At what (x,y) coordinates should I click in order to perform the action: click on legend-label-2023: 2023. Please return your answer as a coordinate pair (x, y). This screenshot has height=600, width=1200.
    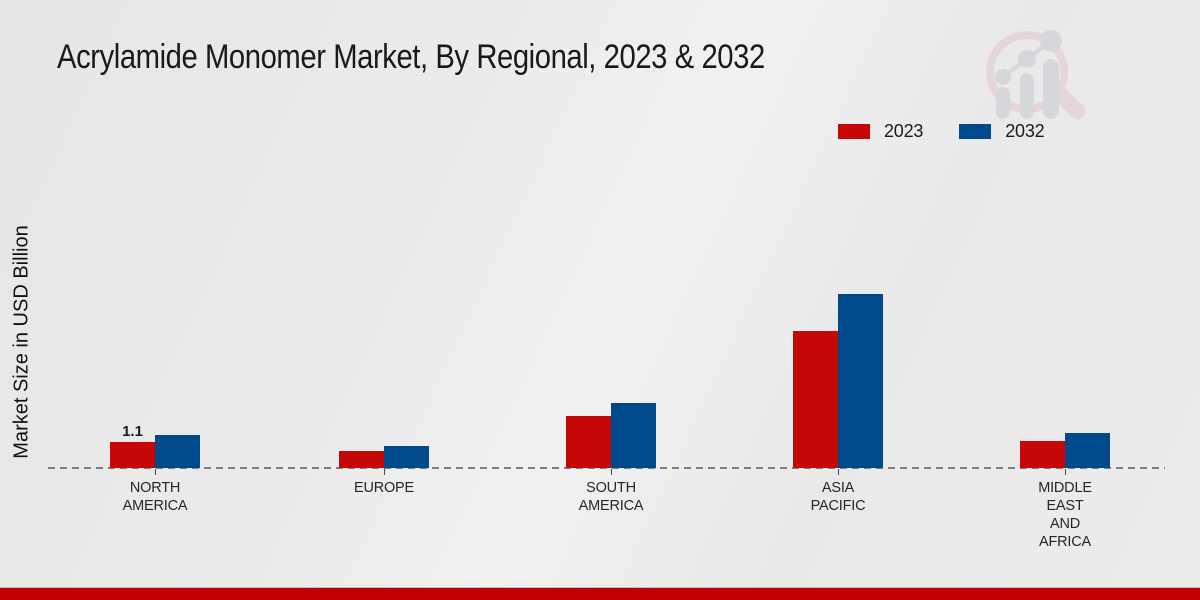
    Looking at the image, I should click on (904, 131).